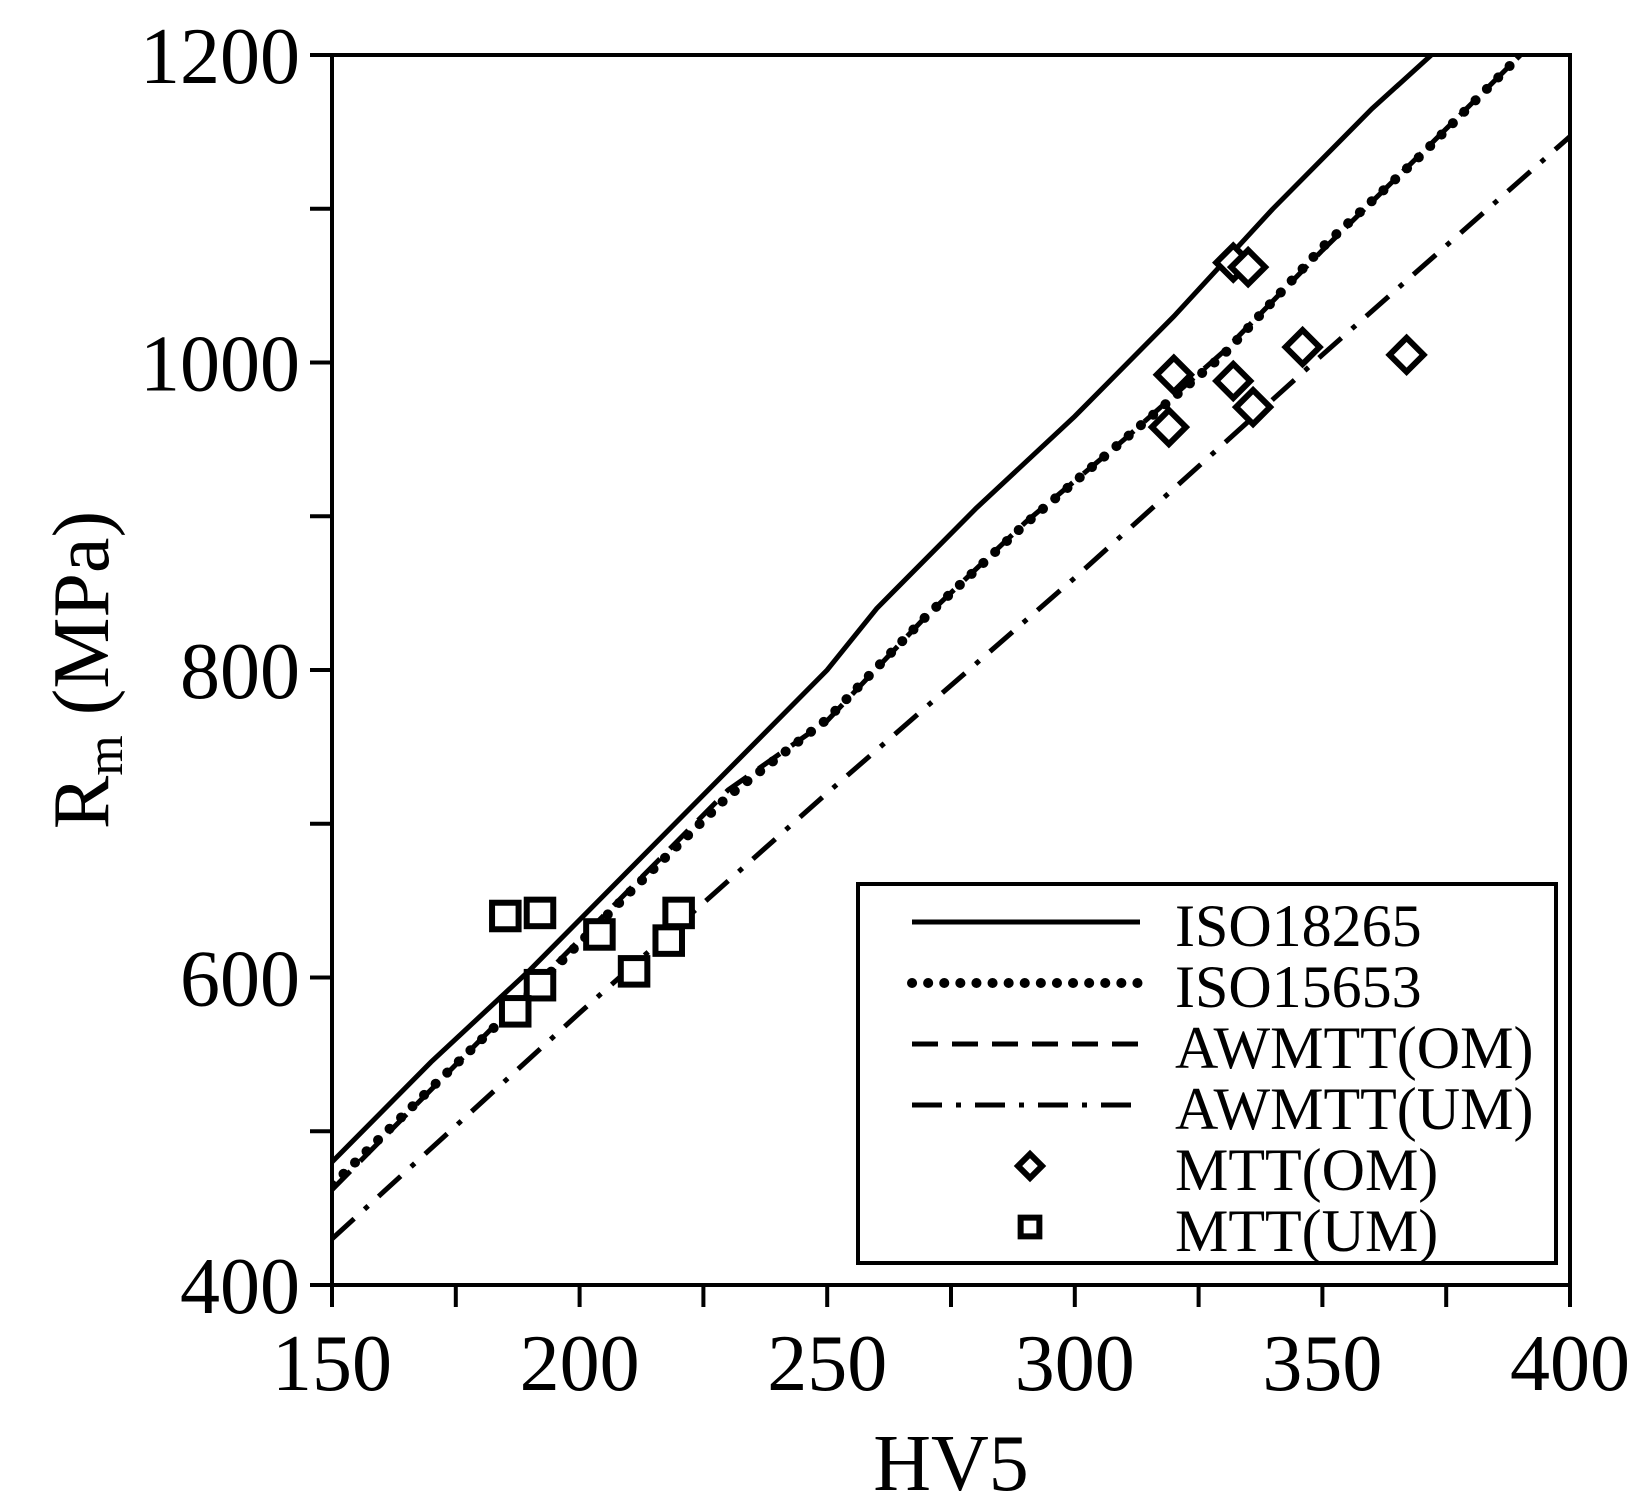  What do you see at coordinates (1306, 1170) in the screenshot?
I see `legend-label: MTT(OM)` at bounding box center [1306, 1170].